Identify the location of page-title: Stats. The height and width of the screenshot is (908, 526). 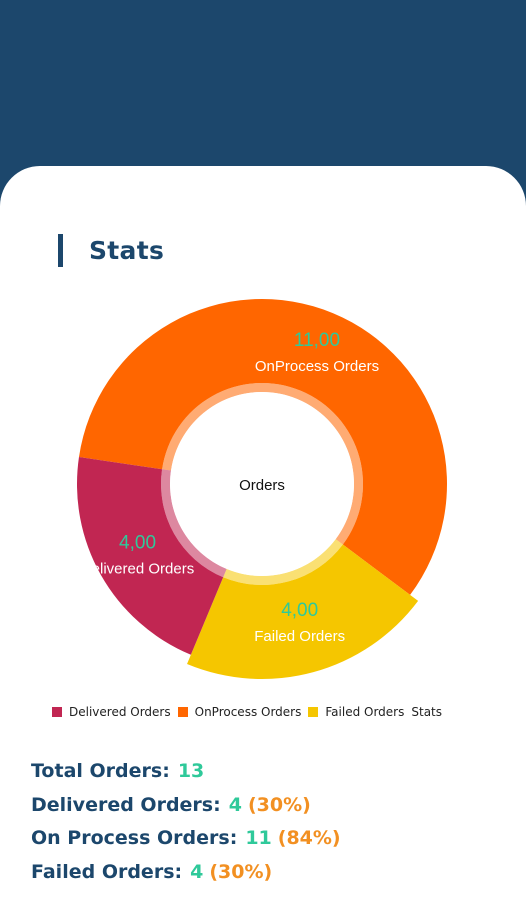
(127, 250).